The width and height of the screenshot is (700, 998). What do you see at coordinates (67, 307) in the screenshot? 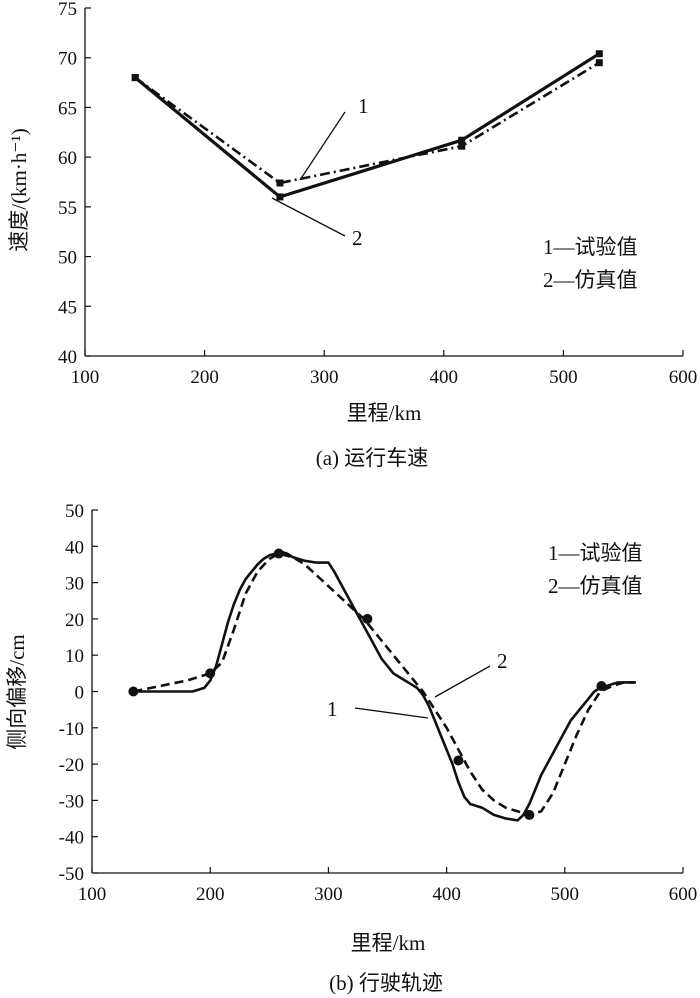
I see `chart-a-y-tick-label: 45` at bounding box center [67, 307].